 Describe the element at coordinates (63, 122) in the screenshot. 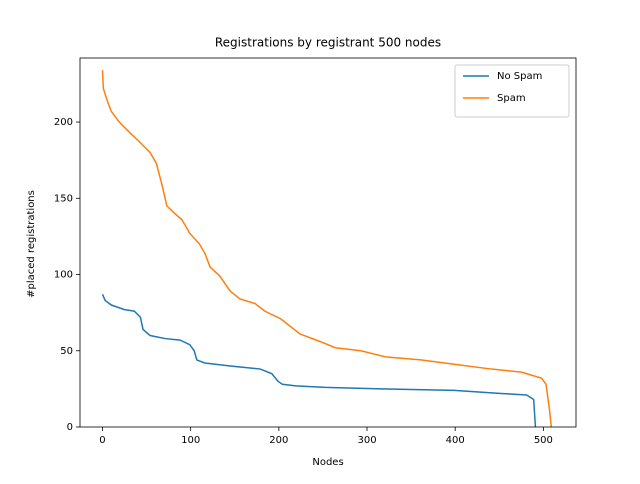

I see `y-tick-label: 200` at that location.